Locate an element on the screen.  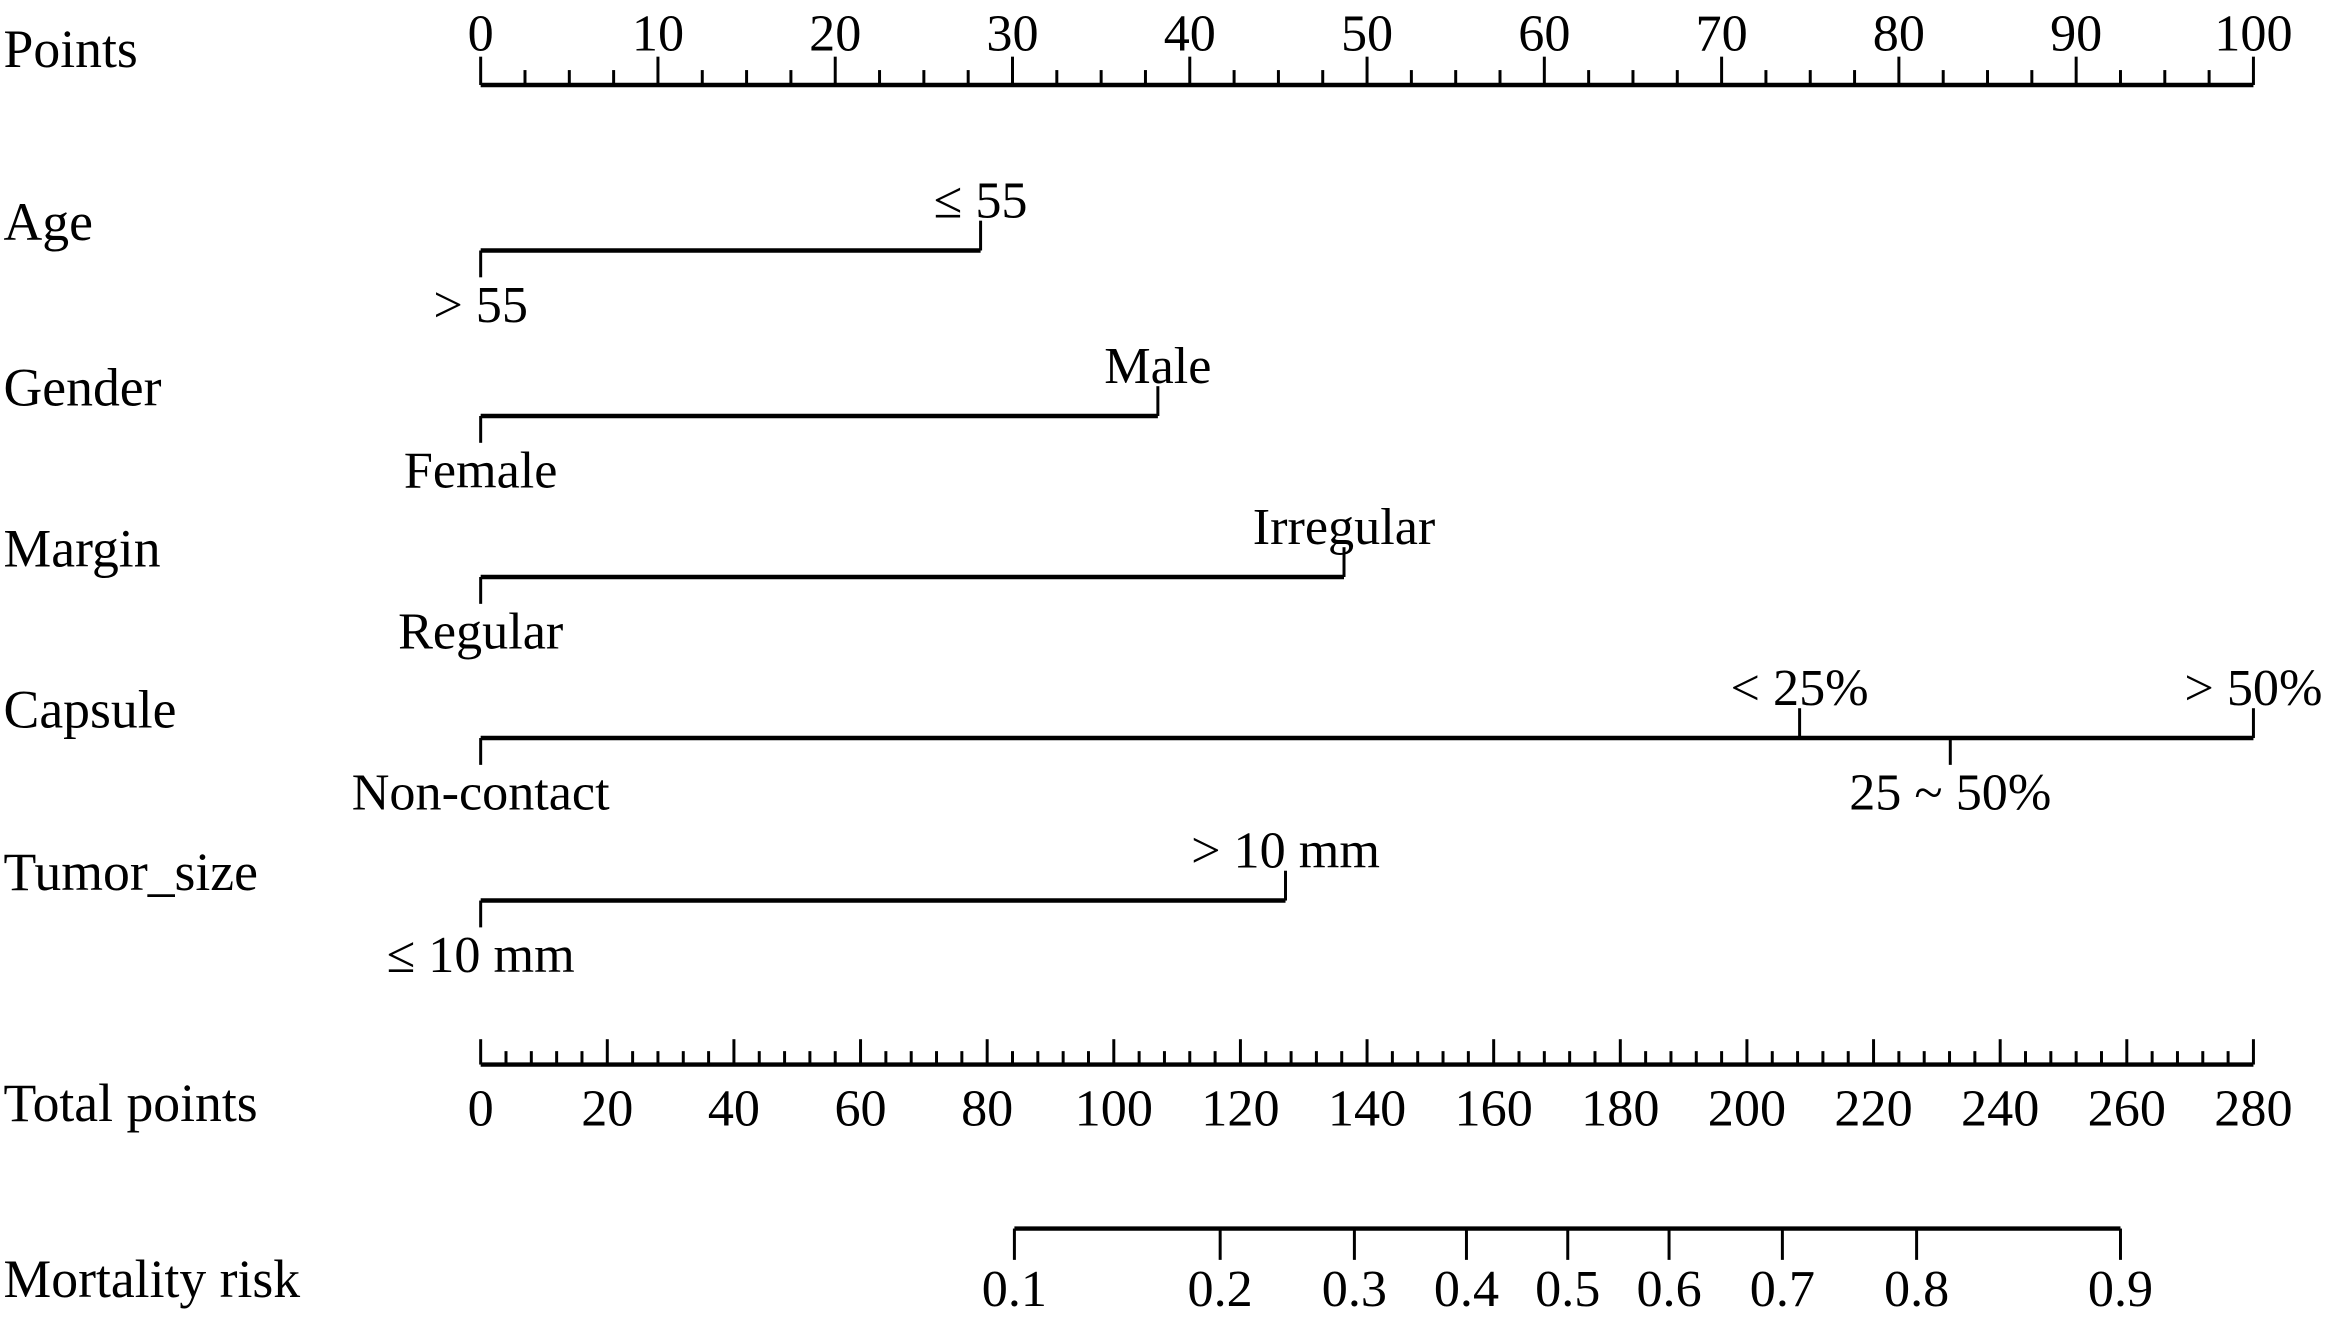
points-tick-label: 0 is located at coordinates (481, 34).